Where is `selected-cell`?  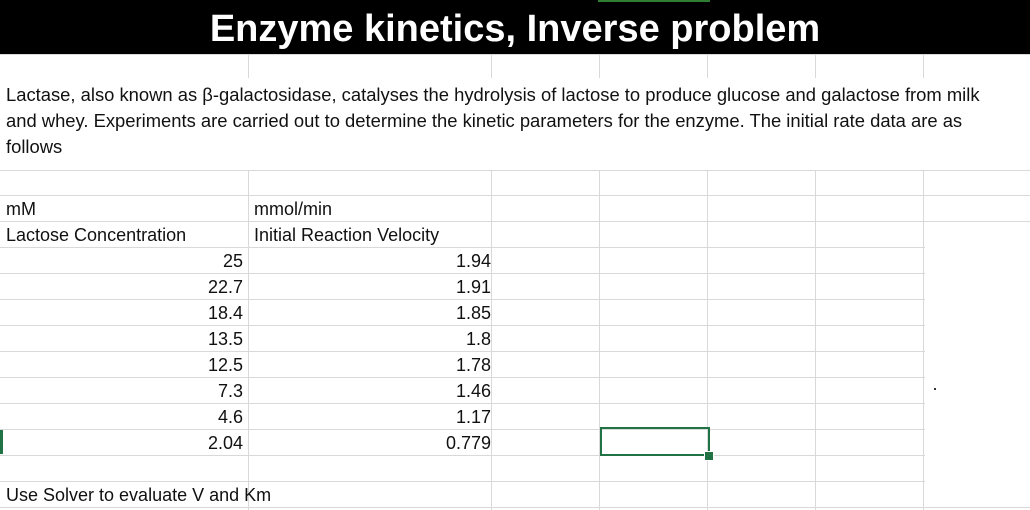
selected-cell is located at coordinates (655, 441).